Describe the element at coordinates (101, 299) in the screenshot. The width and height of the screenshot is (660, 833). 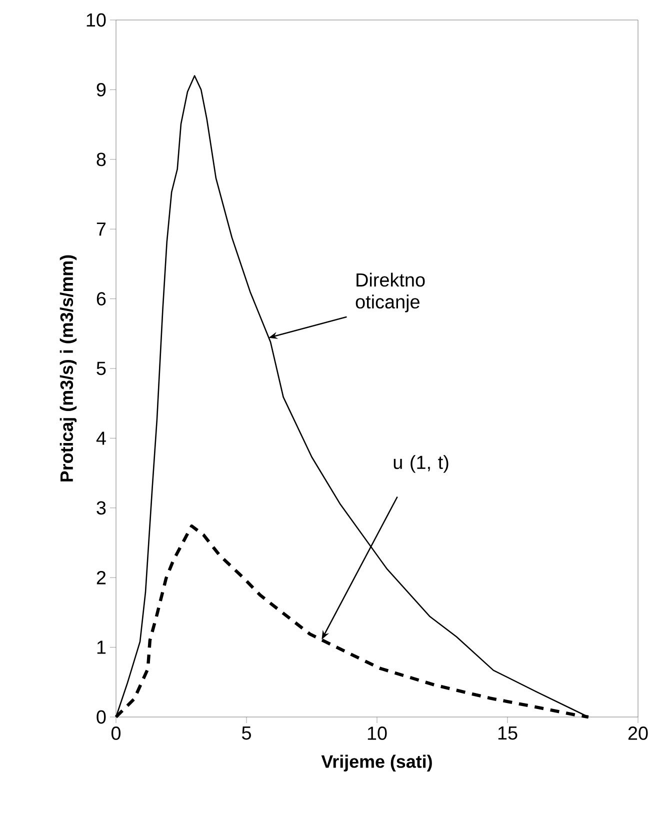
I see `y-tick-label: 6` at that location.